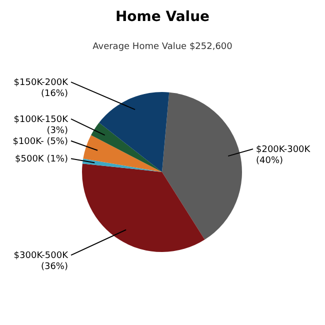 Image resolution: width=325 pixels, height=325 pixels. Describe the element at coordinates (54, 94) in the screenshot. I see `data-label: (16%)` at that location.